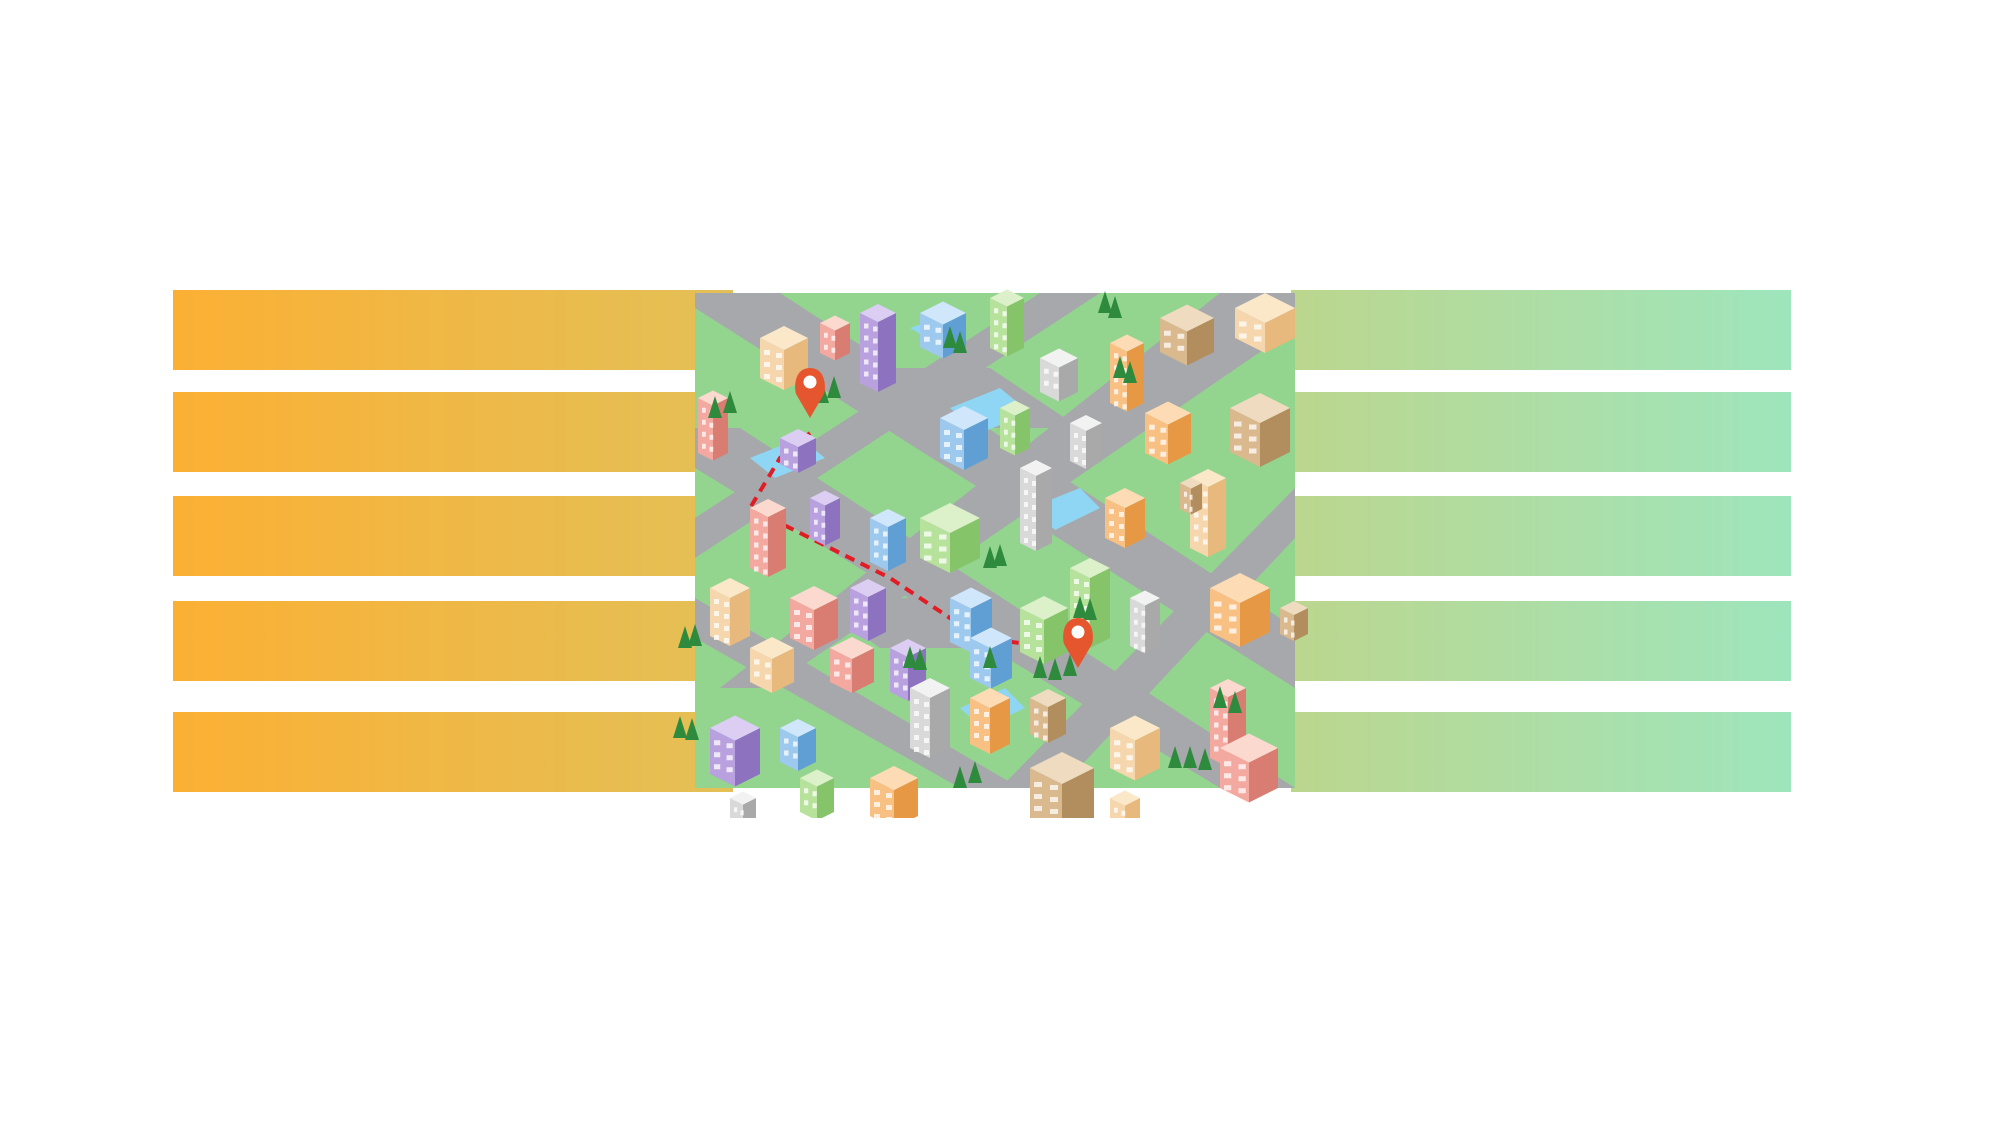  I want to click on trees-layer, so click(957, 539).